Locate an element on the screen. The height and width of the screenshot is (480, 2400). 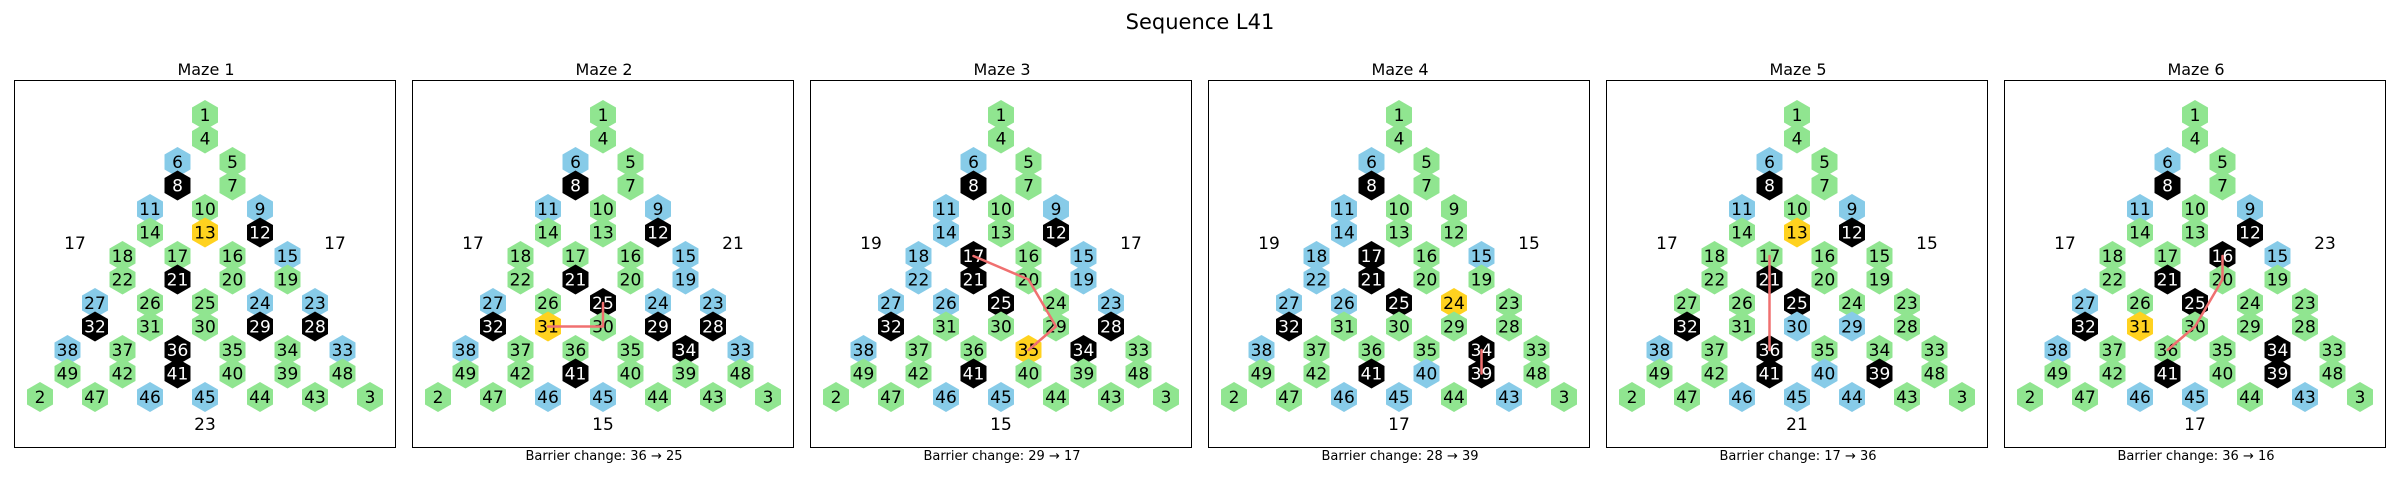
figure-title: Sequence L41 is located at coordinates (1200, 22).